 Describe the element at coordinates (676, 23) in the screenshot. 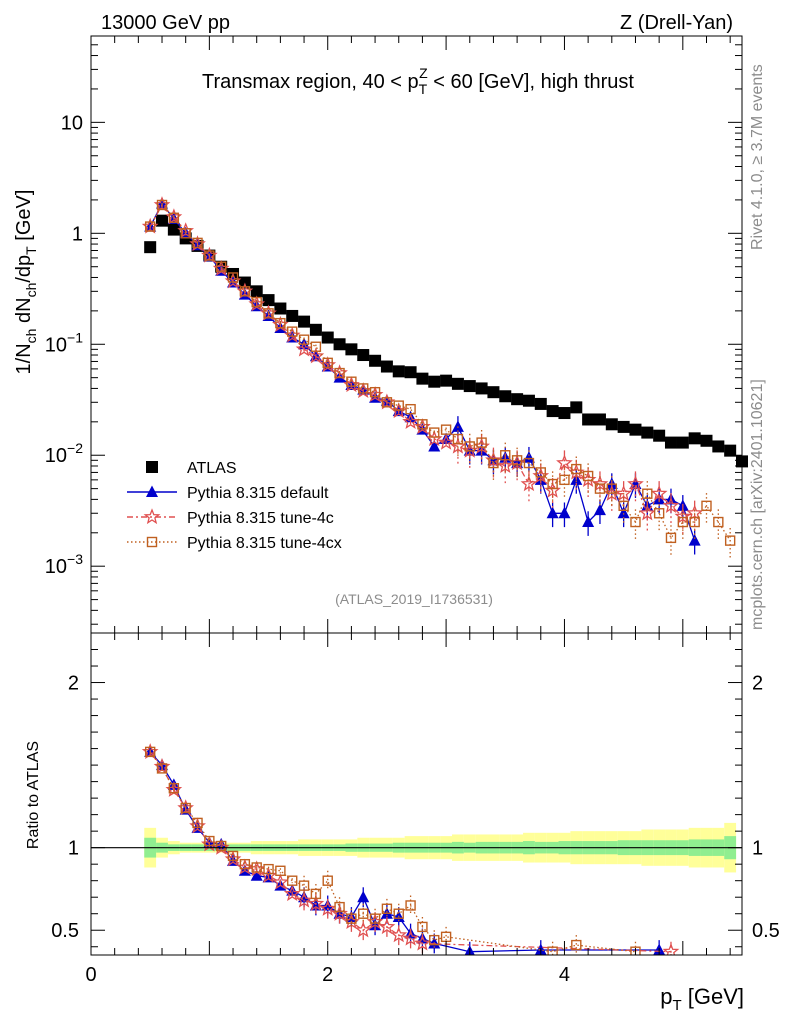

I see `header-right: Z (Drell-Yan)` at that location.